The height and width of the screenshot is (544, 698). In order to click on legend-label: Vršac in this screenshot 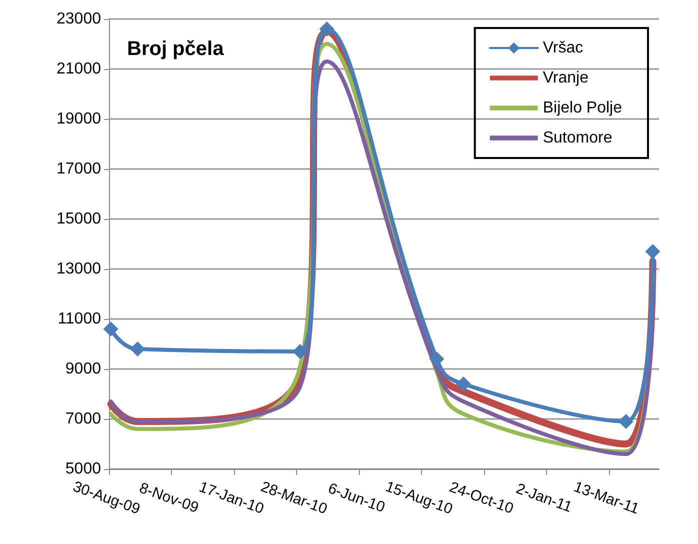, I will do `click(563, 48)`.